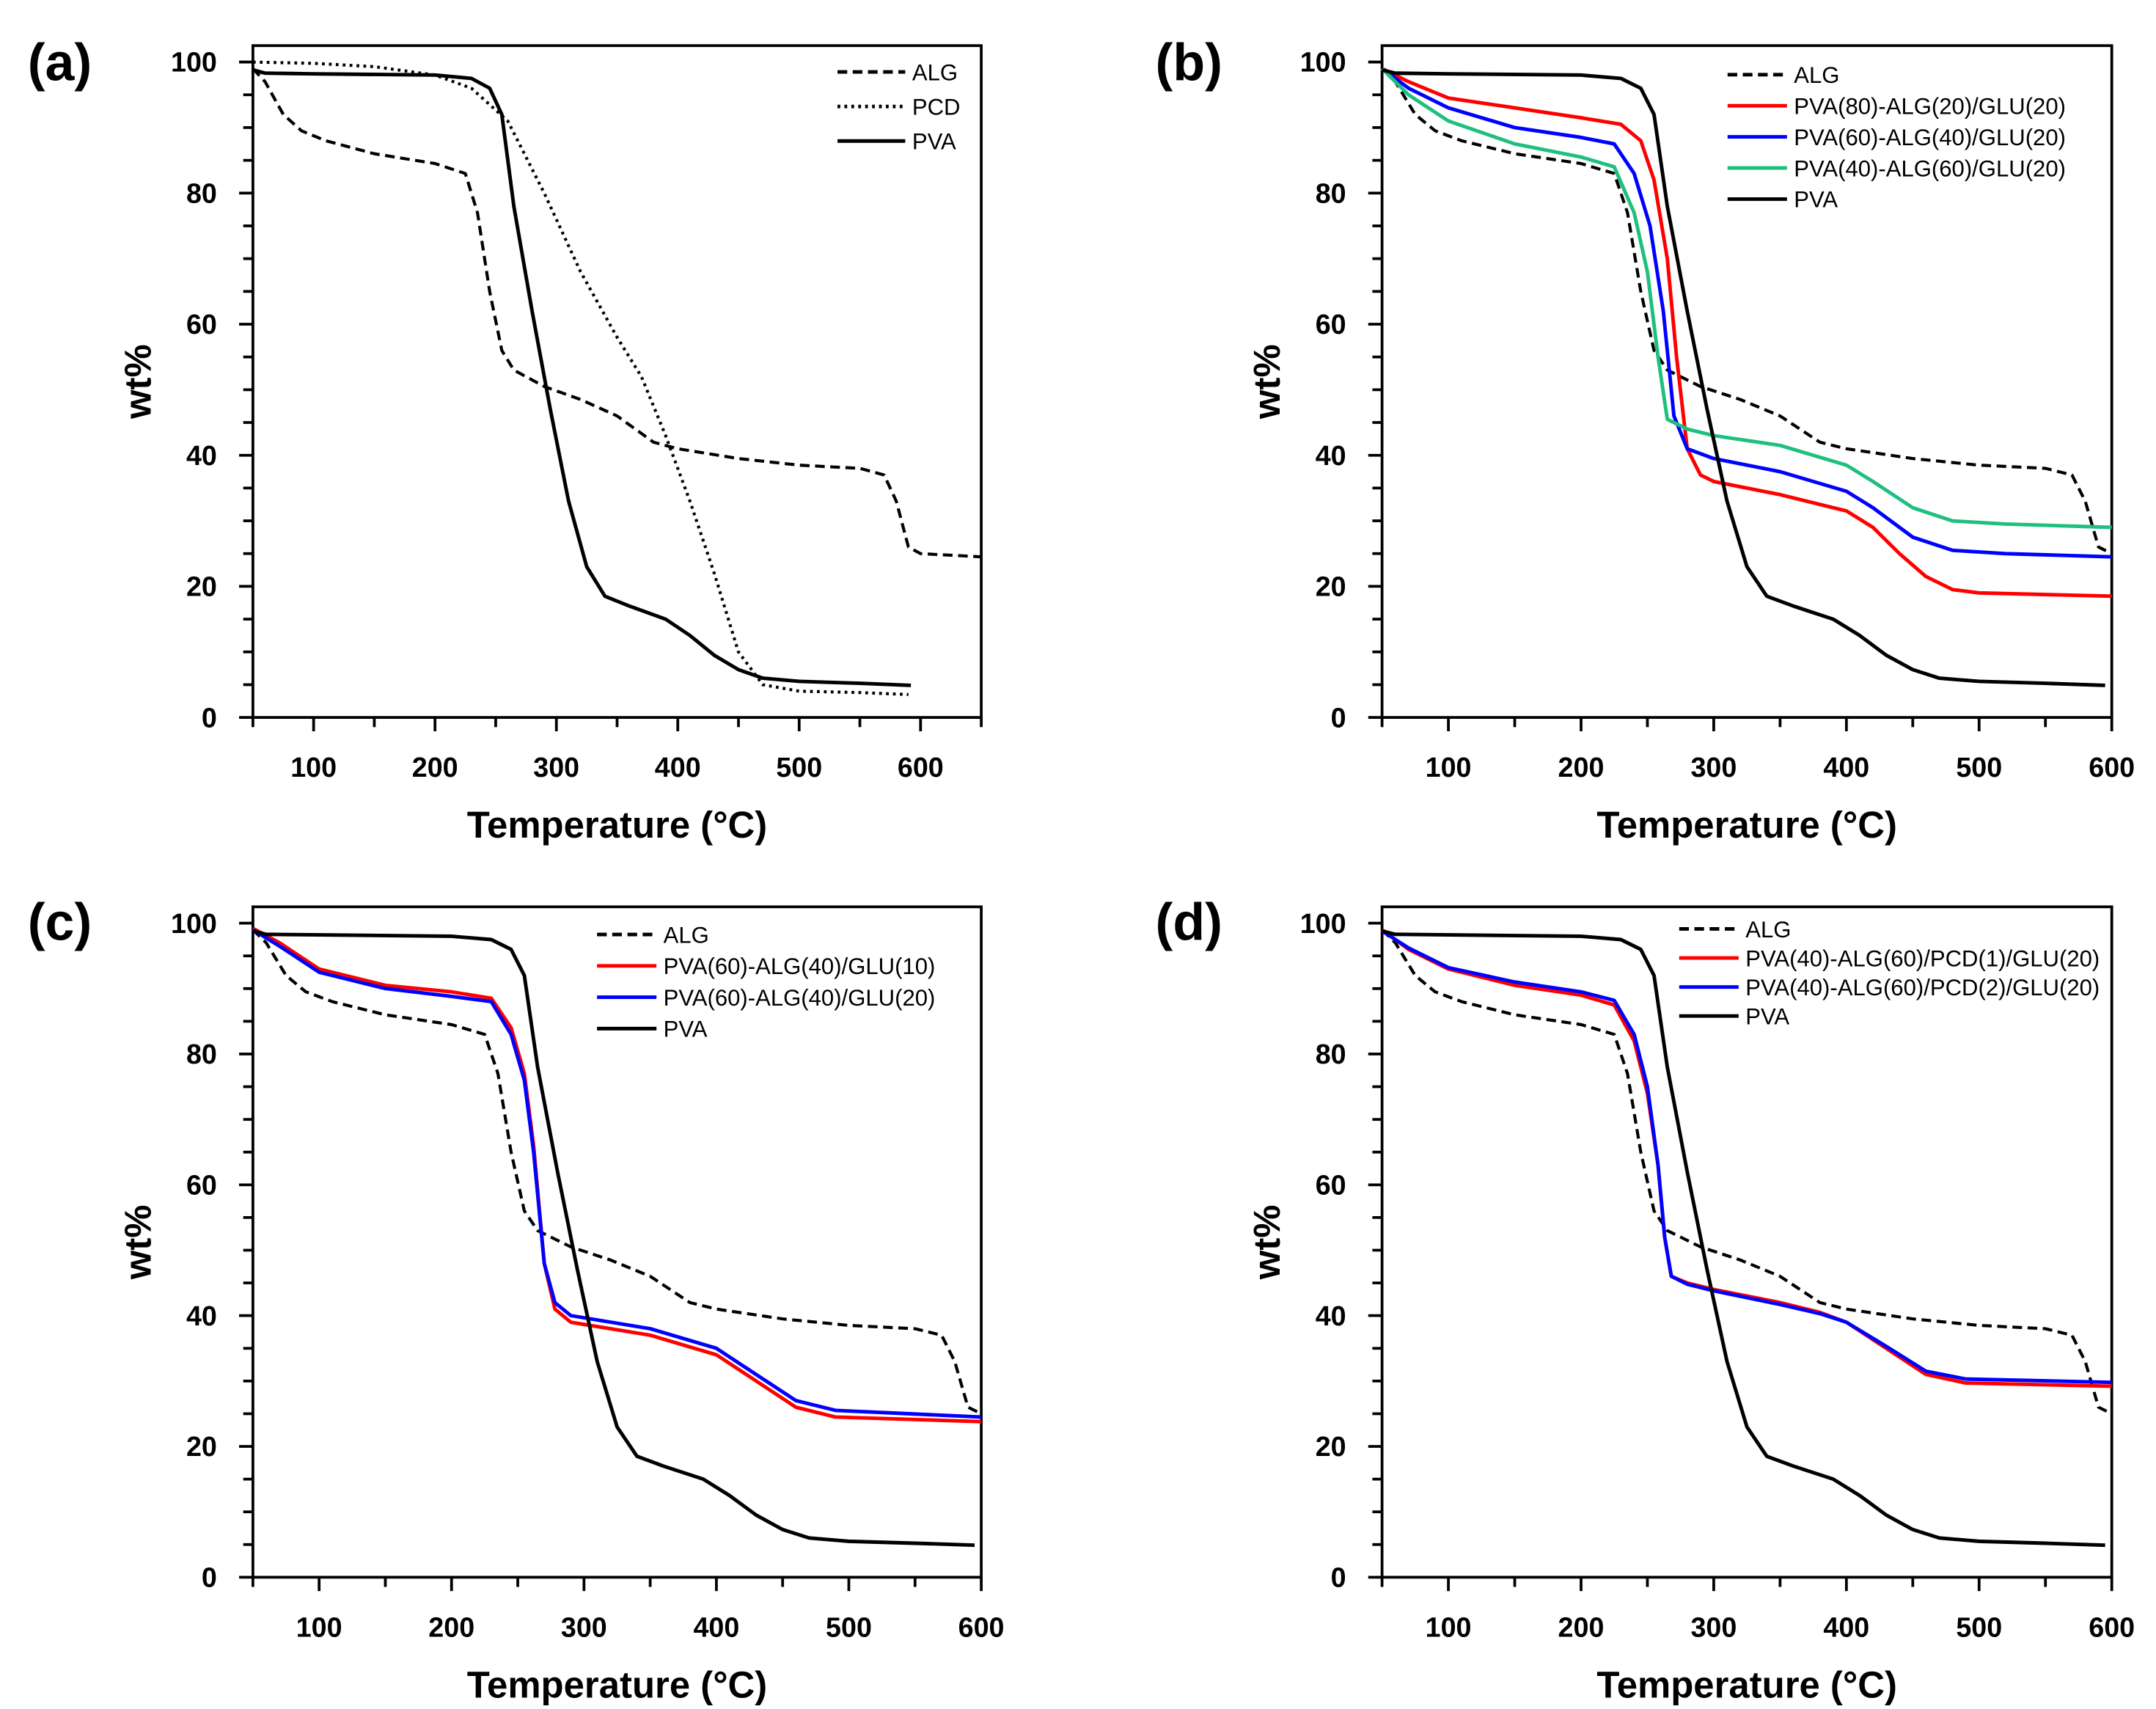 The height and width of the screenshot is (1709, 2156). I want to click on panel-label: (b), so click(1189, 62).